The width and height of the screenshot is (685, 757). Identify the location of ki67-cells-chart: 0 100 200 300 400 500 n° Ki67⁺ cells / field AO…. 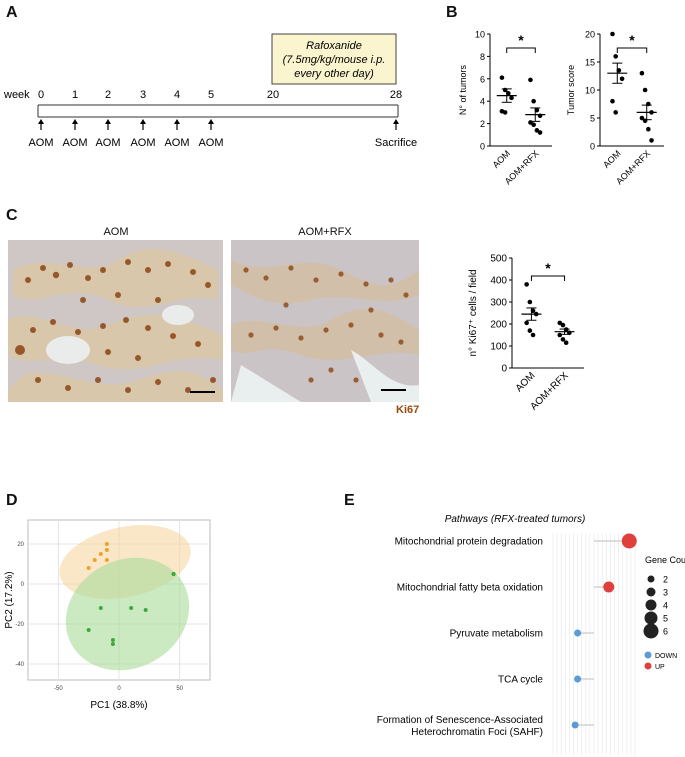
(526, 333).